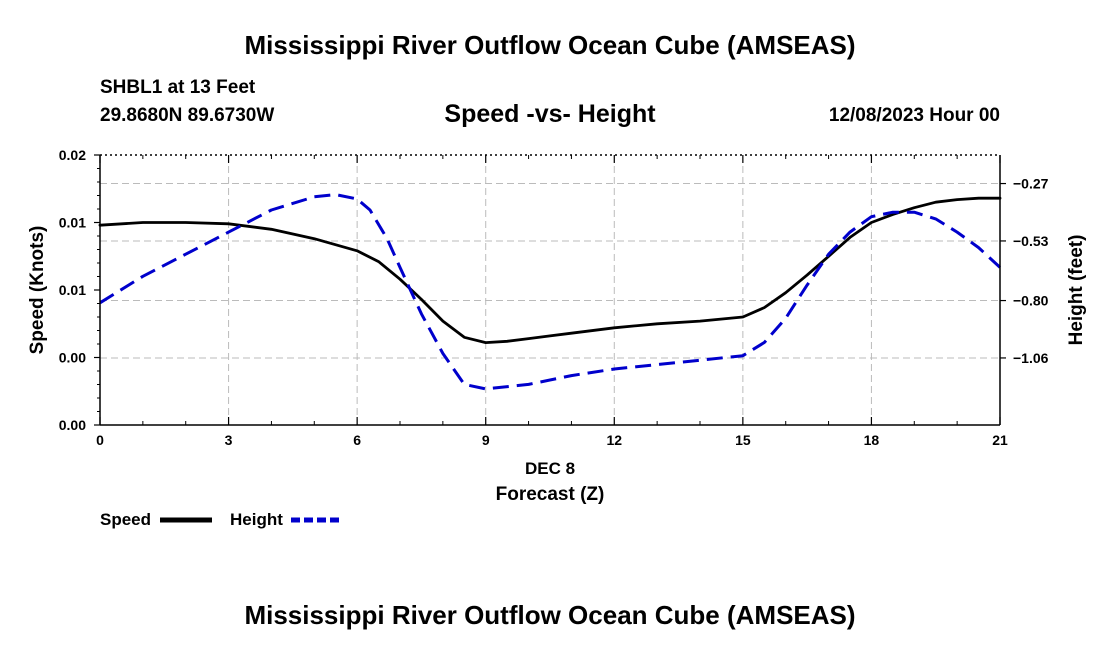 Image resolution: width=1100 pixels, height=650 pixels. I want to click on y-right-tick-label: −0.80, so click(1031, 301).